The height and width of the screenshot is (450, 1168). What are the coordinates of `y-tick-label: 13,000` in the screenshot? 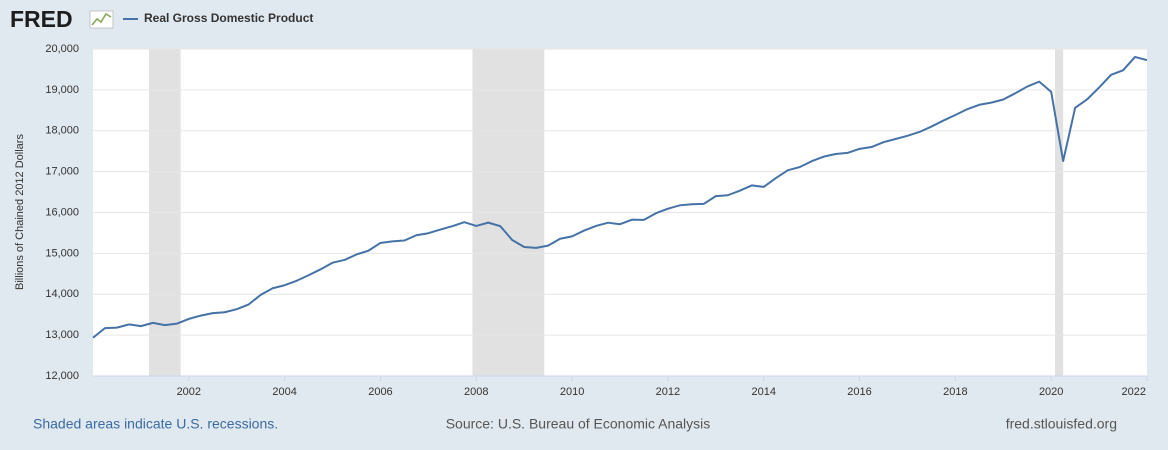 It's located at (62, 335).